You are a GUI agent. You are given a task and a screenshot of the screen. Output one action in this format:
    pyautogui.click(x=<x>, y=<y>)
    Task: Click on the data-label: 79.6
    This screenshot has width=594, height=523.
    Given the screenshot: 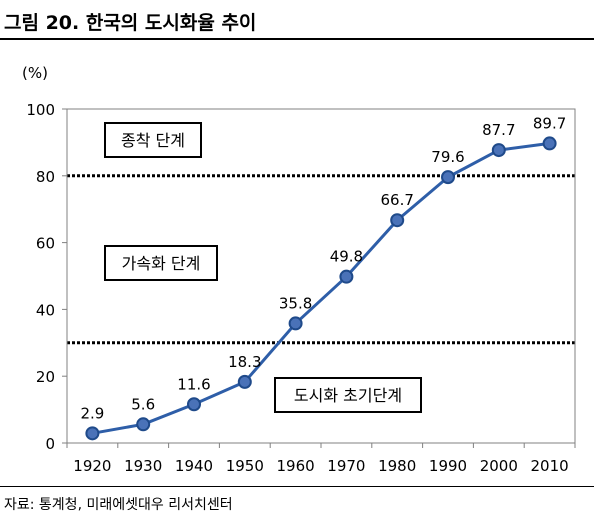 What is the action you would take?
    pyautogui.click(x=447, y=157)
    